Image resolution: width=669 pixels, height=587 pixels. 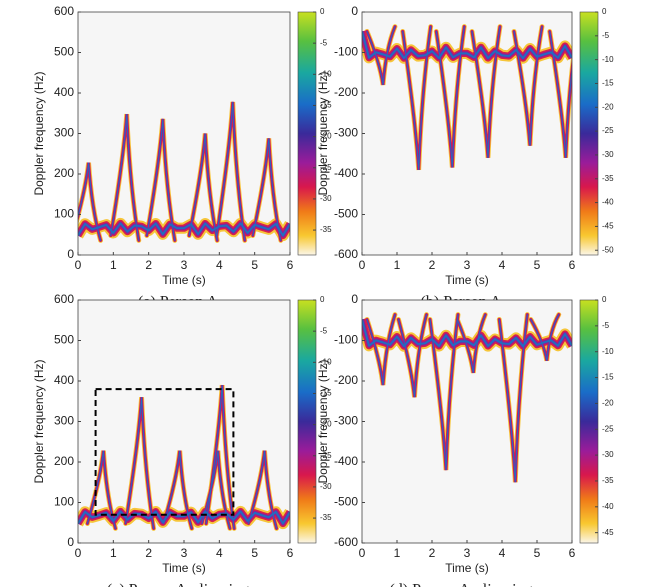 I want to click on y-tick-label: -200, so click(x=346, y=380).